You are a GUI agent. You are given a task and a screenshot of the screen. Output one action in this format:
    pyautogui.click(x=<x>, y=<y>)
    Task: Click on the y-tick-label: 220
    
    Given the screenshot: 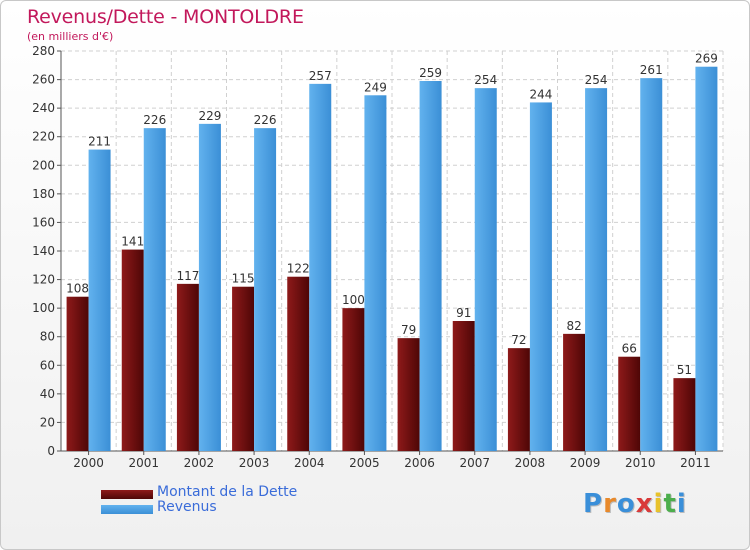 What is the action you would take?
    pyautogui.click(x=43, y=137)
    